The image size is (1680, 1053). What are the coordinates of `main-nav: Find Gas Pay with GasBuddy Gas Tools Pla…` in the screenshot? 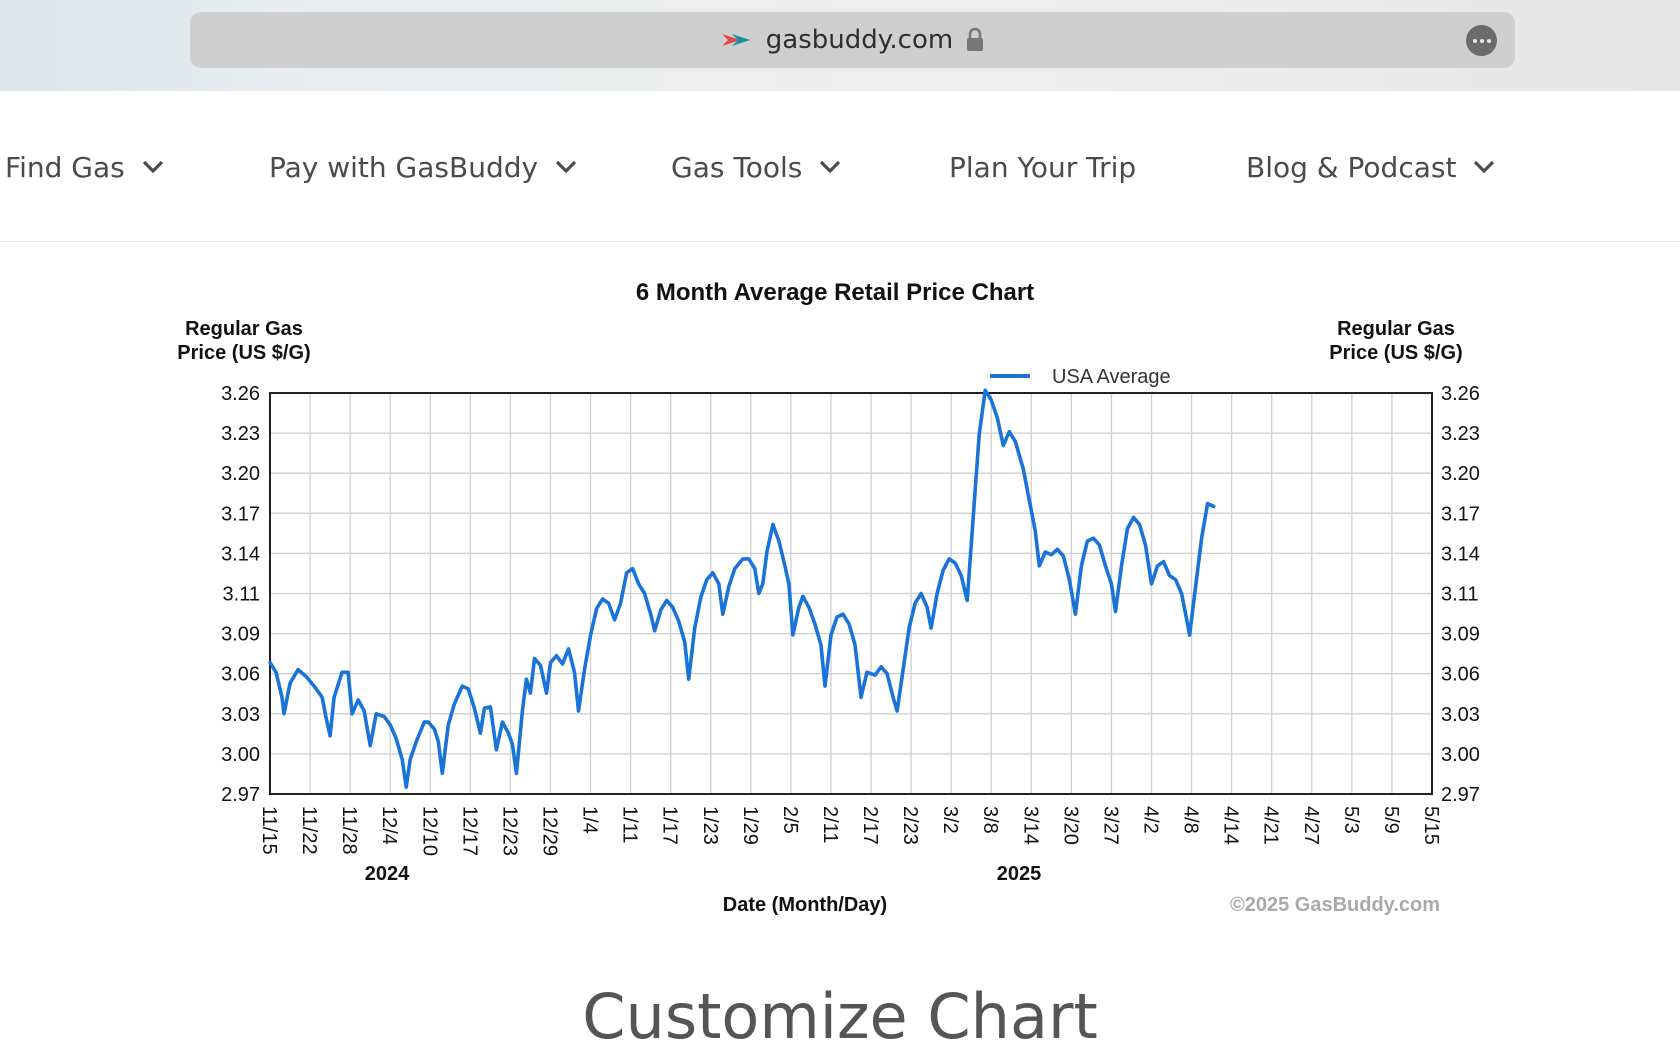 It's located at (840, 166).